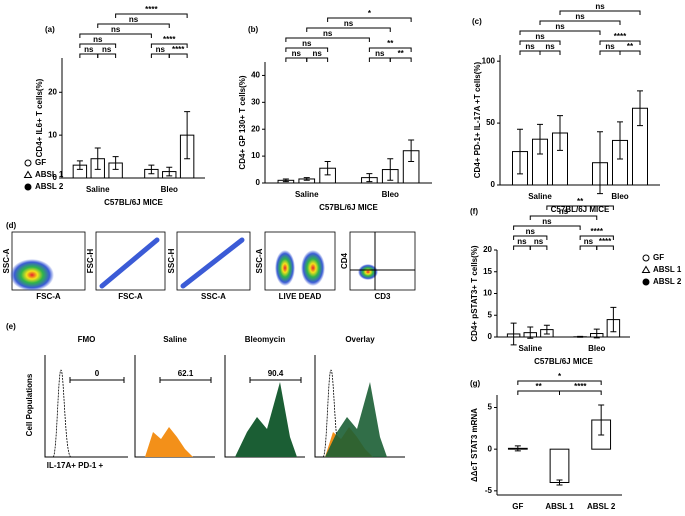 The width and height of the screenshot is (685, 516). I want to click on gate-value: 0, so click(97, 373).